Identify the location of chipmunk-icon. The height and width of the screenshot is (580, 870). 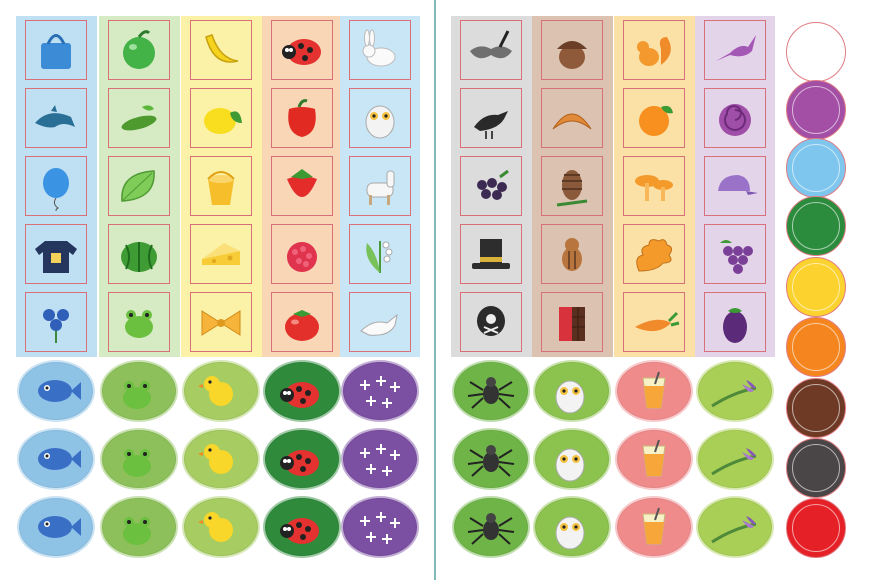
(572, 254).